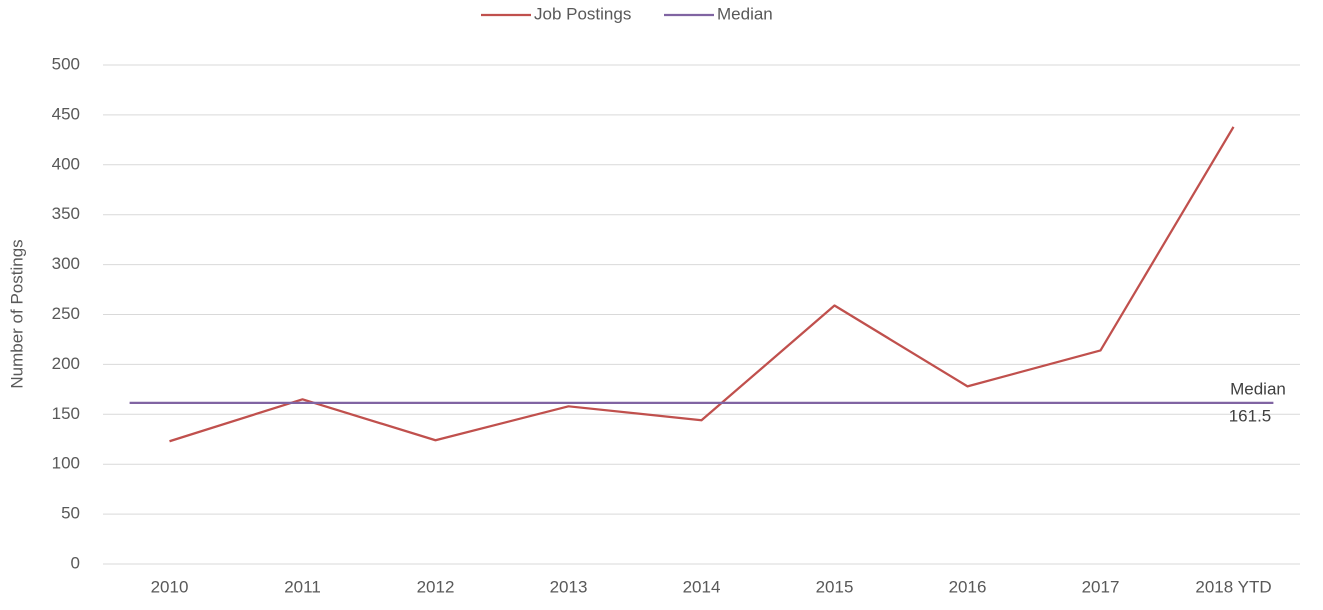 The width and height of the screenshot is (1323, 610). I want to click on y-tick-label: 150, so click(66, 413).